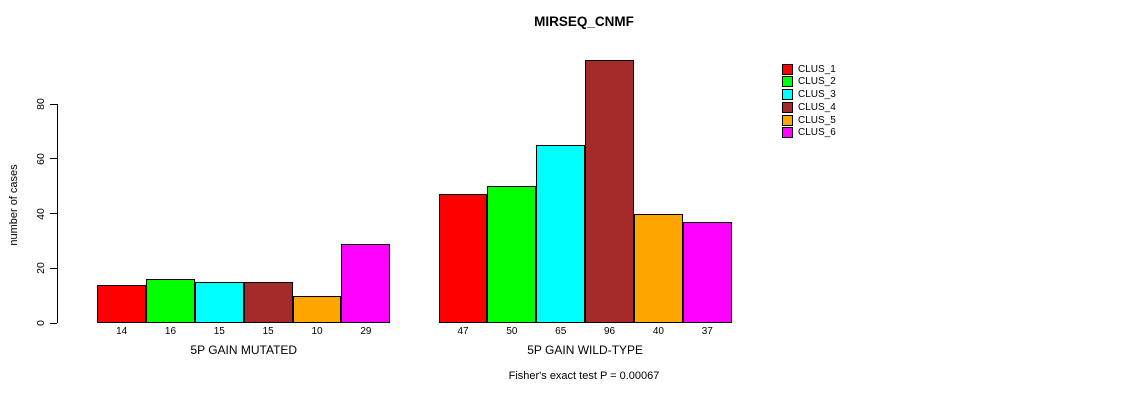  I want to click on chart-title: MIRSEQ_CNMF, so click(584, 21).